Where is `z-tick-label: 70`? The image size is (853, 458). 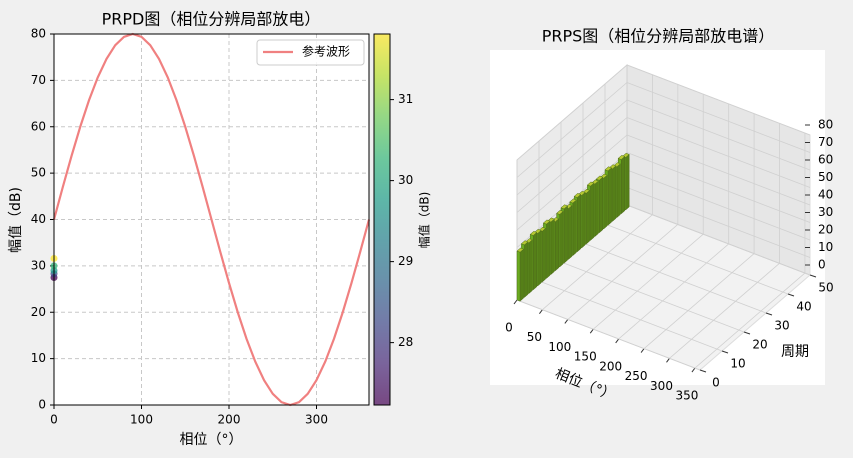 z-tick-label: 70 is located at coordinates (825, 142).